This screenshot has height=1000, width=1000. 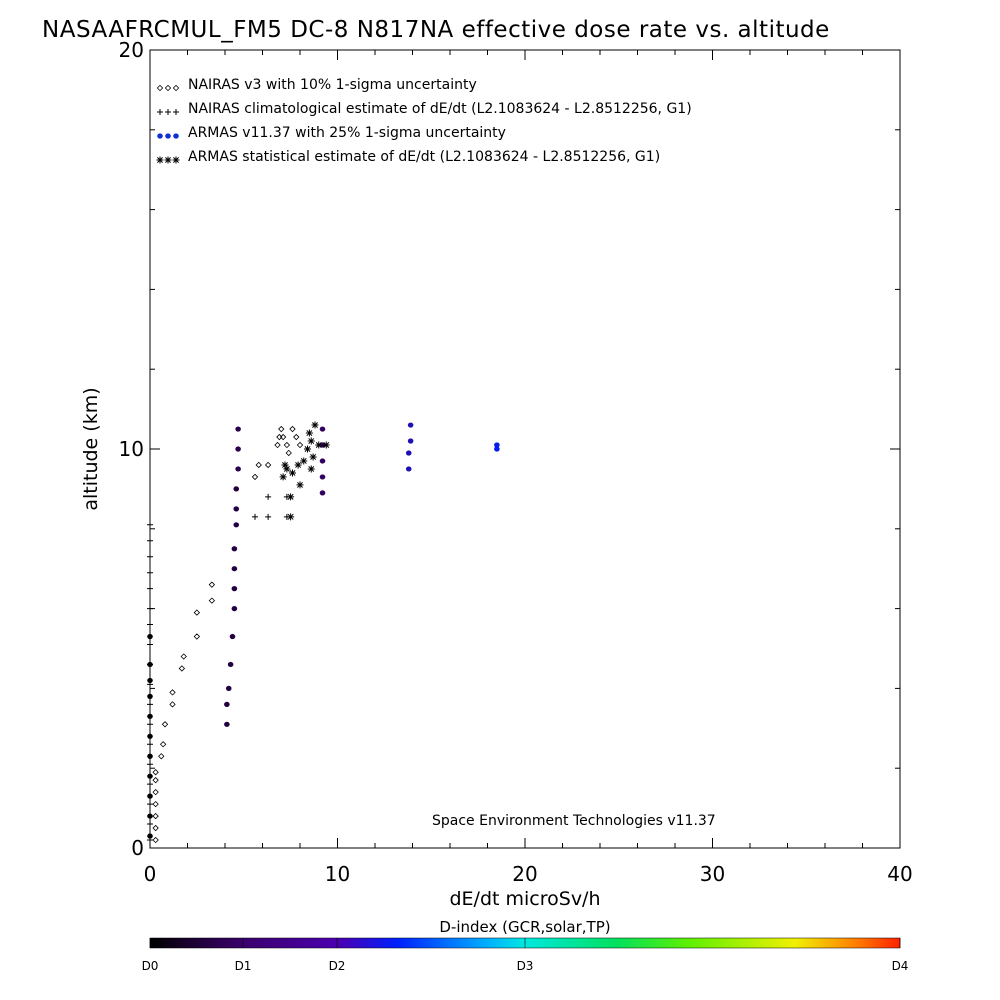 I want to click on legend-symbol-dot, so click(x=168, y=136).